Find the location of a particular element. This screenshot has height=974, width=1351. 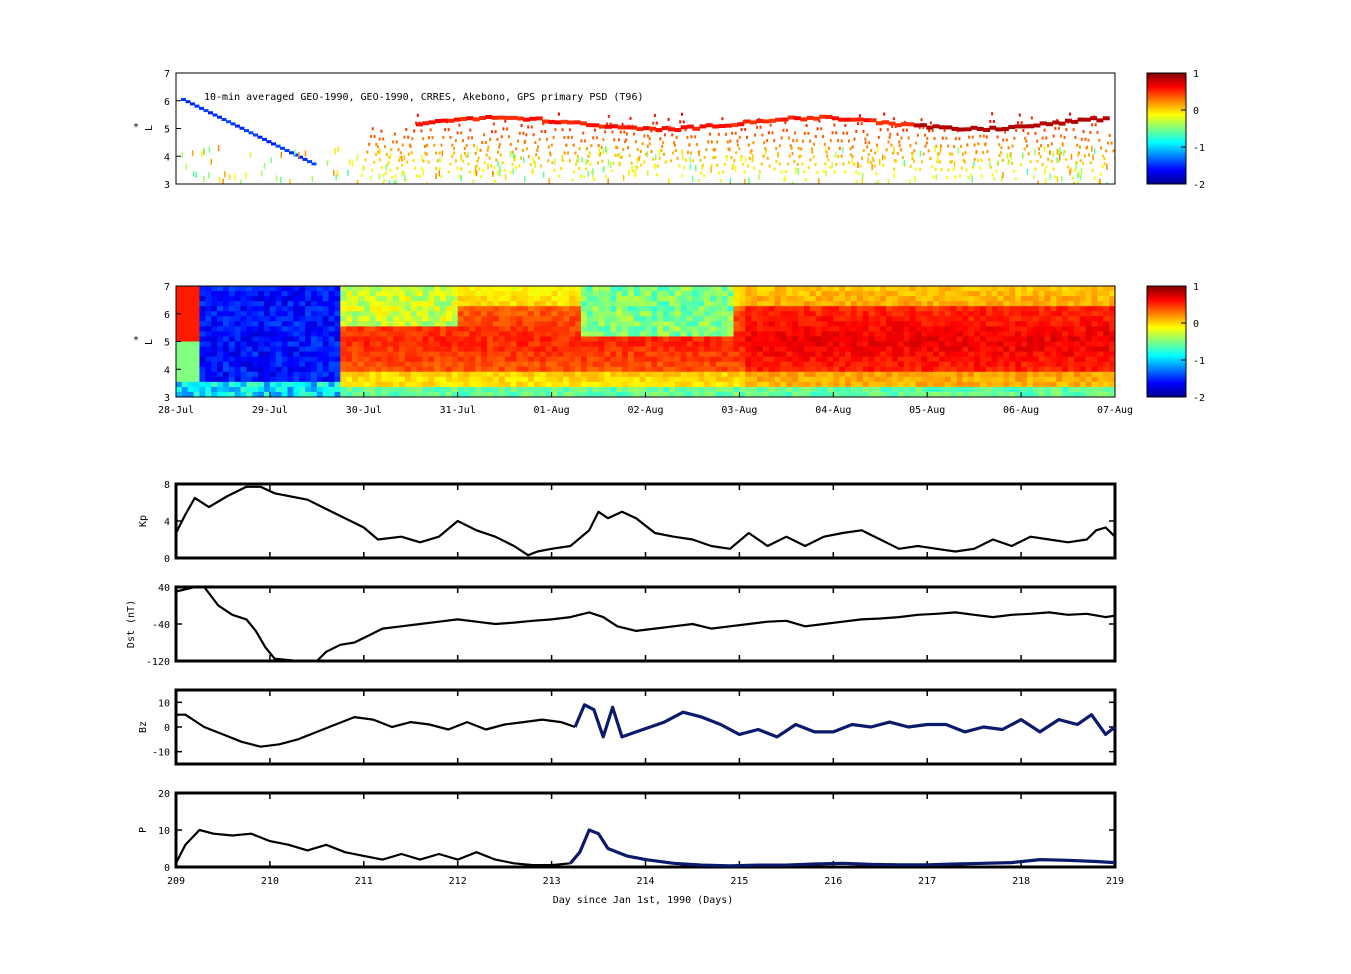

psd-model-xtick-label: 07-Aug is located at coordinates (1115, 410).